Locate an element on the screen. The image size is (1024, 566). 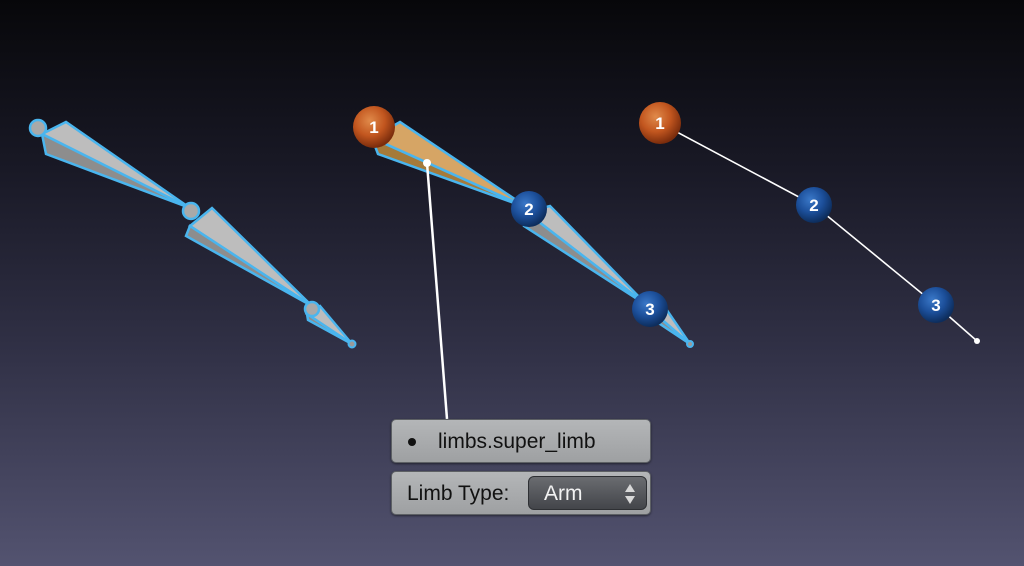
limb-type-label: Limb Type: is located at coordinates (458, 493).